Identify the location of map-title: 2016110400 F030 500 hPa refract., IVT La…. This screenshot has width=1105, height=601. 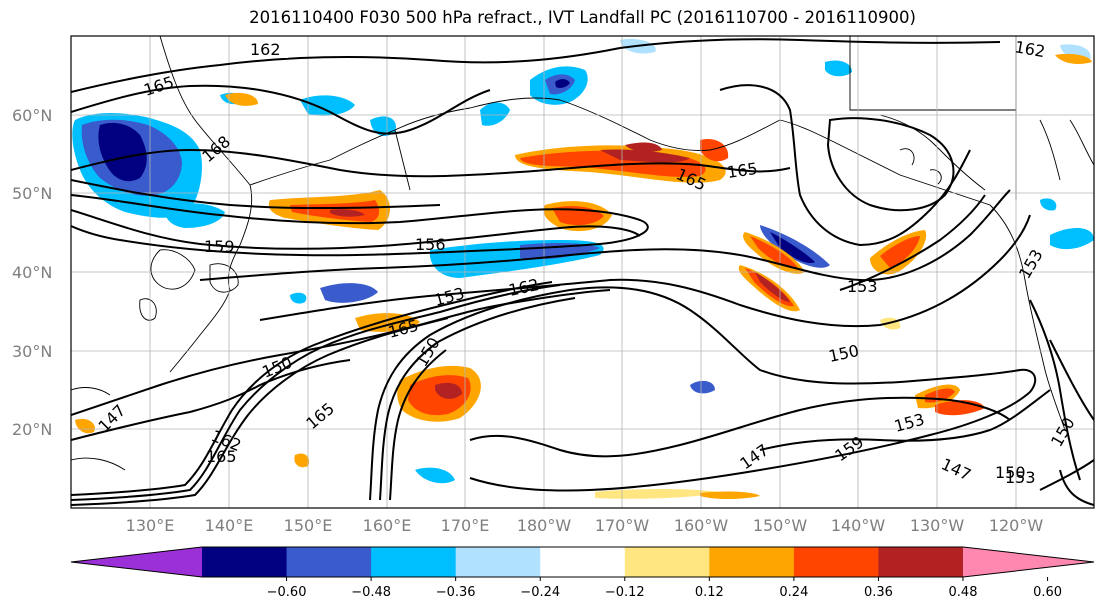
(582, 17).